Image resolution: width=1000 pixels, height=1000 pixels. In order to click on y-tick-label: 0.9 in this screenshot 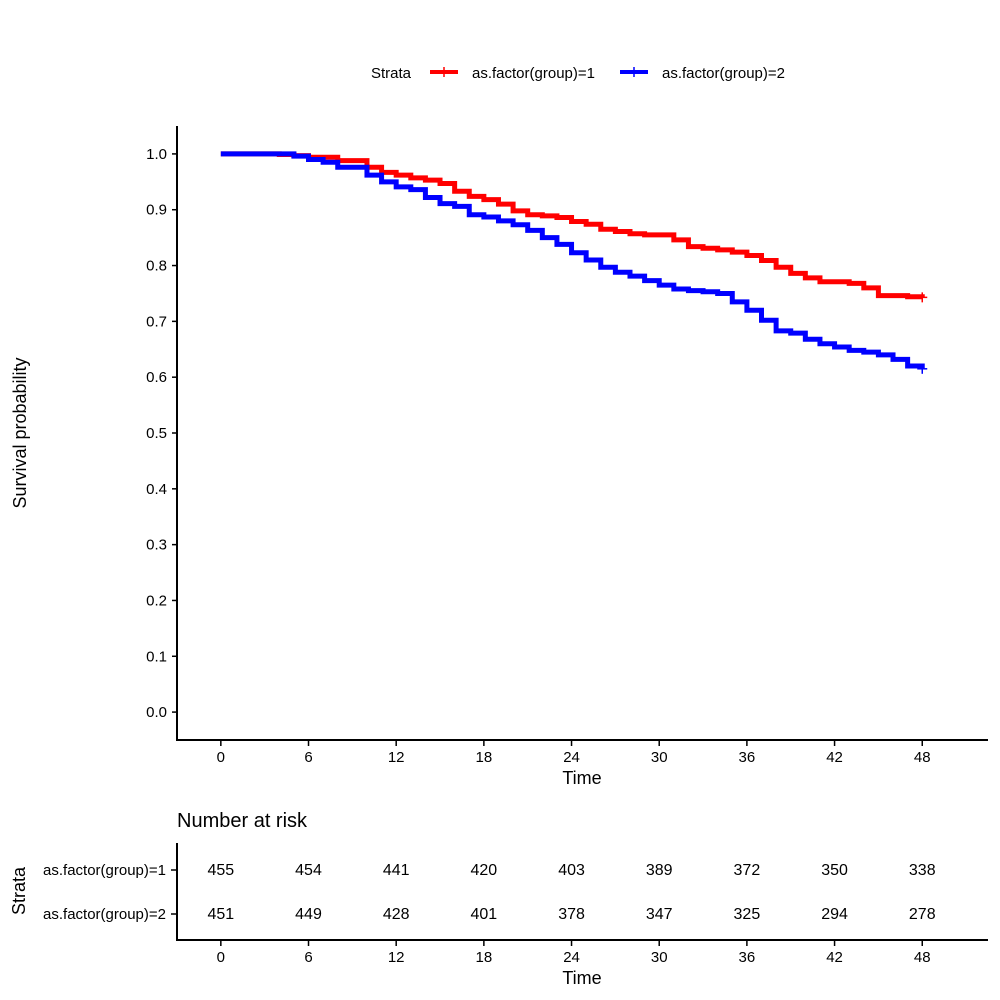, I will do `click(156, 210)`.